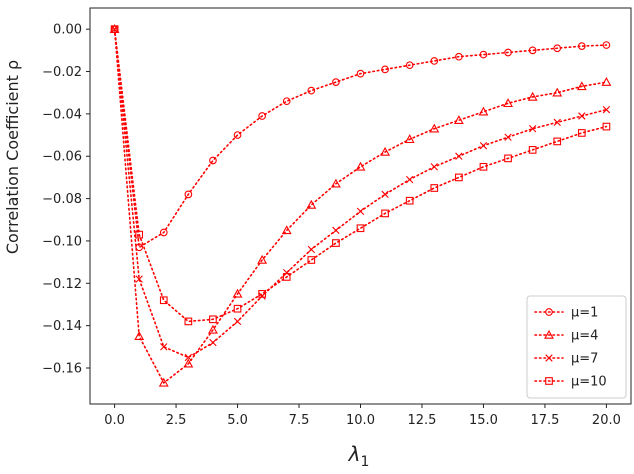 This screenshot has width=634, height=474. Describe the element at coordinates (114, 420) in the screenshot. I see `x-tick-label: 0.0` at that location.